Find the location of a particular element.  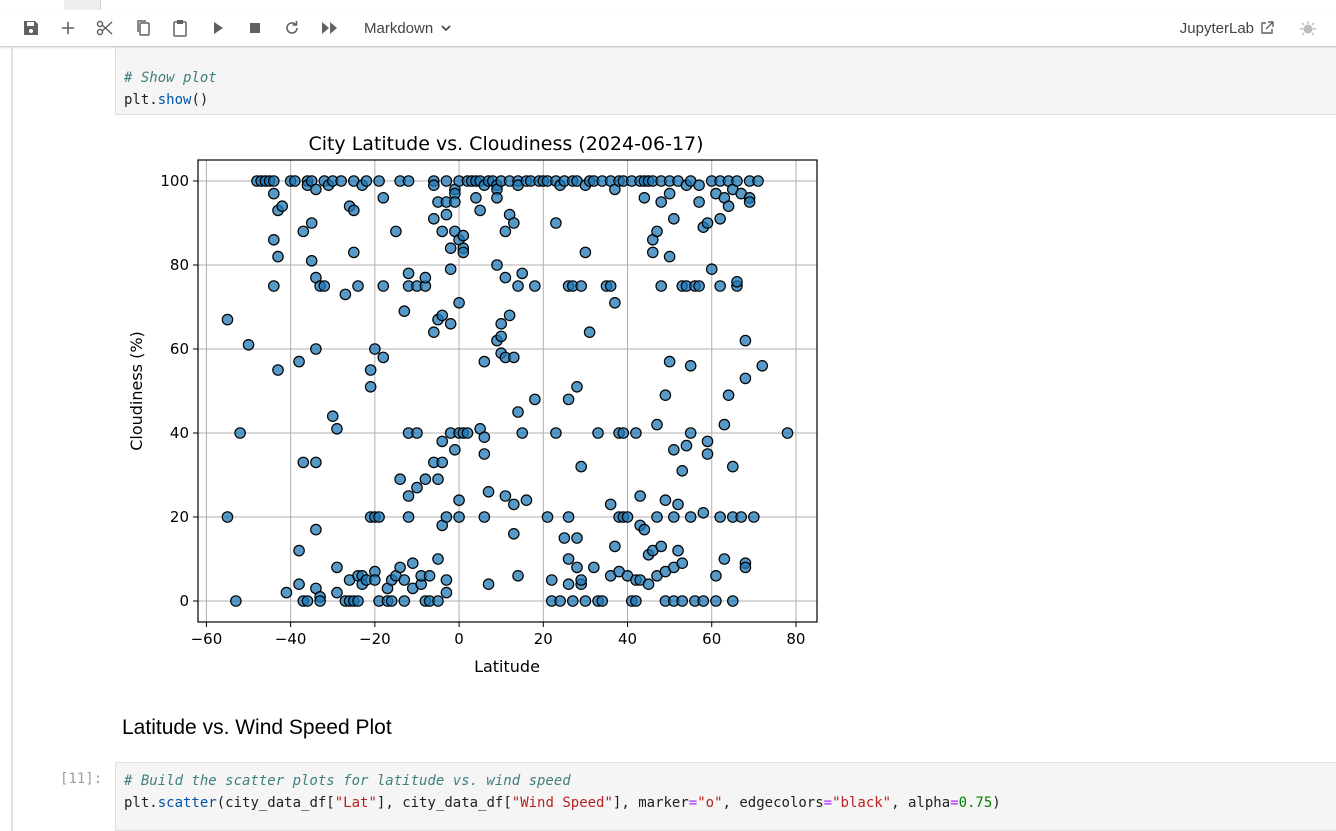

jupyterlab-label: JupyterLab is located at coordinates (1216, 28).